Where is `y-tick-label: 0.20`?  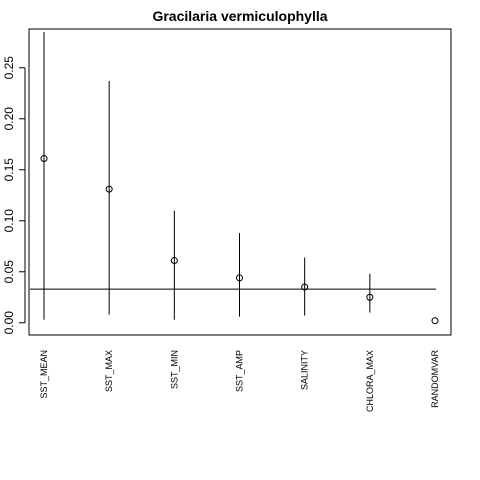 y-tick-label: 0.20 is located at coordinates (9, 119).